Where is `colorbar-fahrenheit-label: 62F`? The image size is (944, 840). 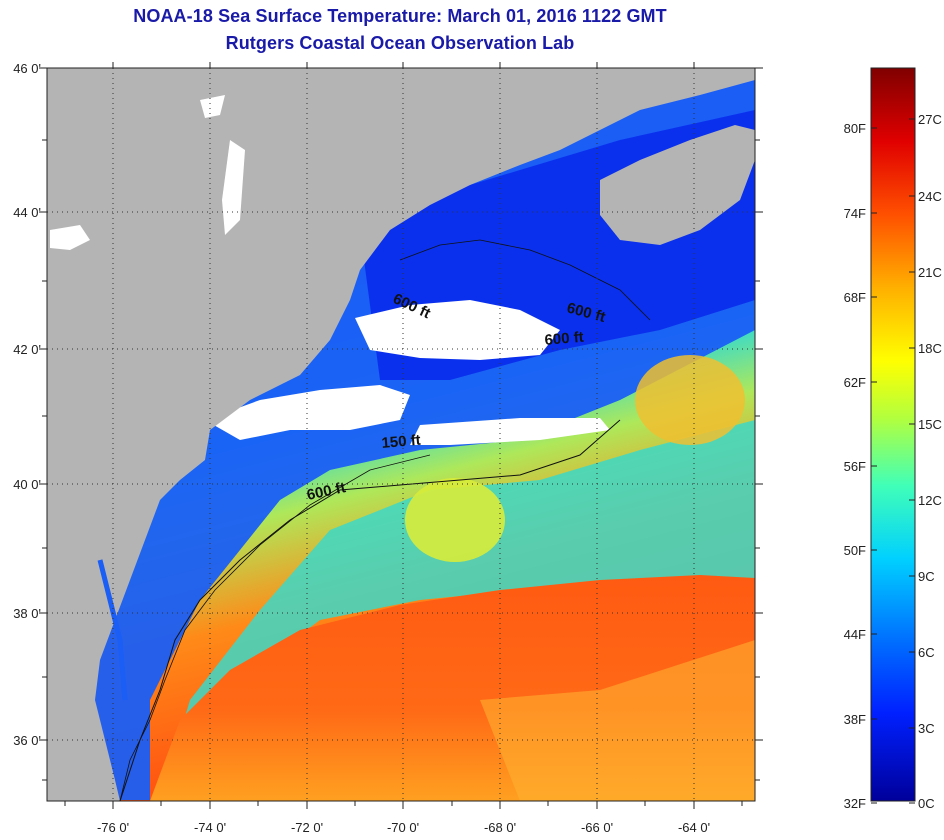
colorbar-fahrenheit-label: 62F is located at coordinates (855, 382).